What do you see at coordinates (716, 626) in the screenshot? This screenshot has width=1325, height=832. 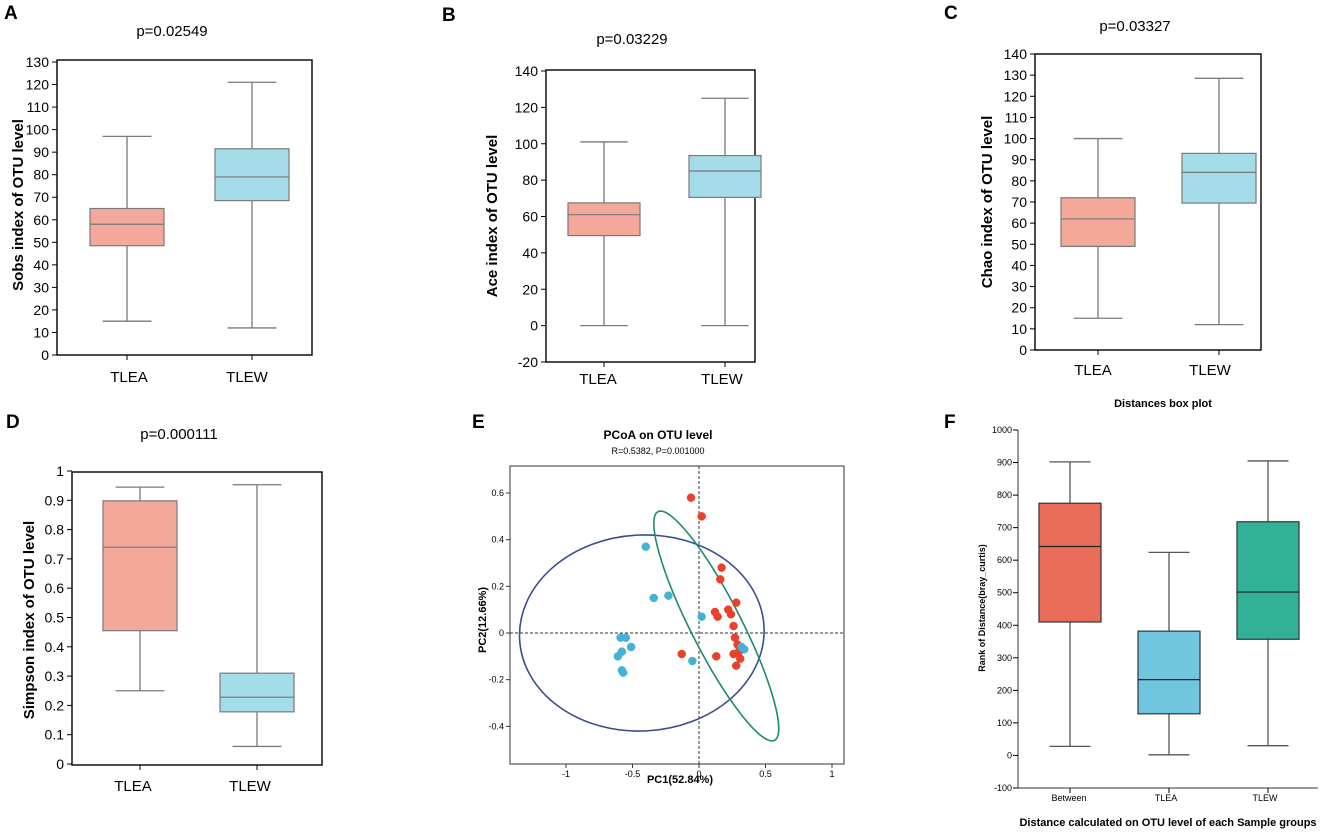 I see `confidence-ellipse-tlea` at bounding box center [716, 626].